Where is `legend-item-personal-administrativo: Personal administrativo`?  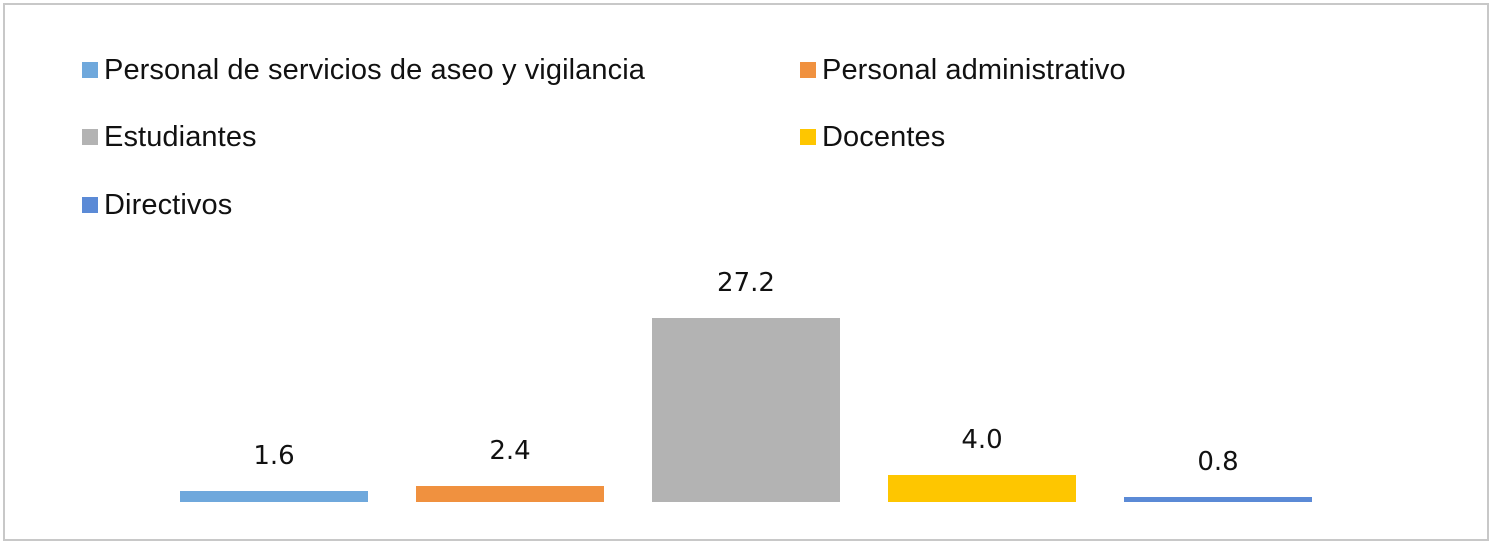
legend-item-personal-administrativo: Personal administrativo is located at coordinates (963, 70).